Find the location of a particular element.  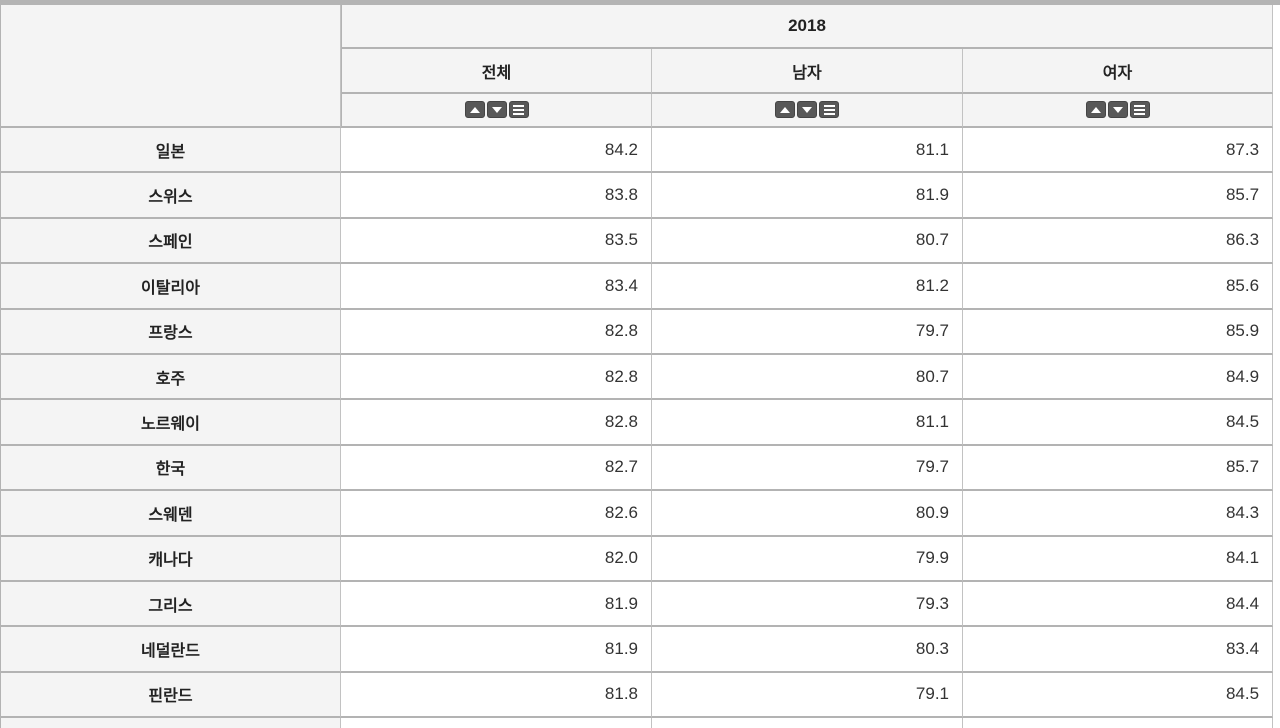

country-cell: 스페인 is located at coordinates (170, 241).